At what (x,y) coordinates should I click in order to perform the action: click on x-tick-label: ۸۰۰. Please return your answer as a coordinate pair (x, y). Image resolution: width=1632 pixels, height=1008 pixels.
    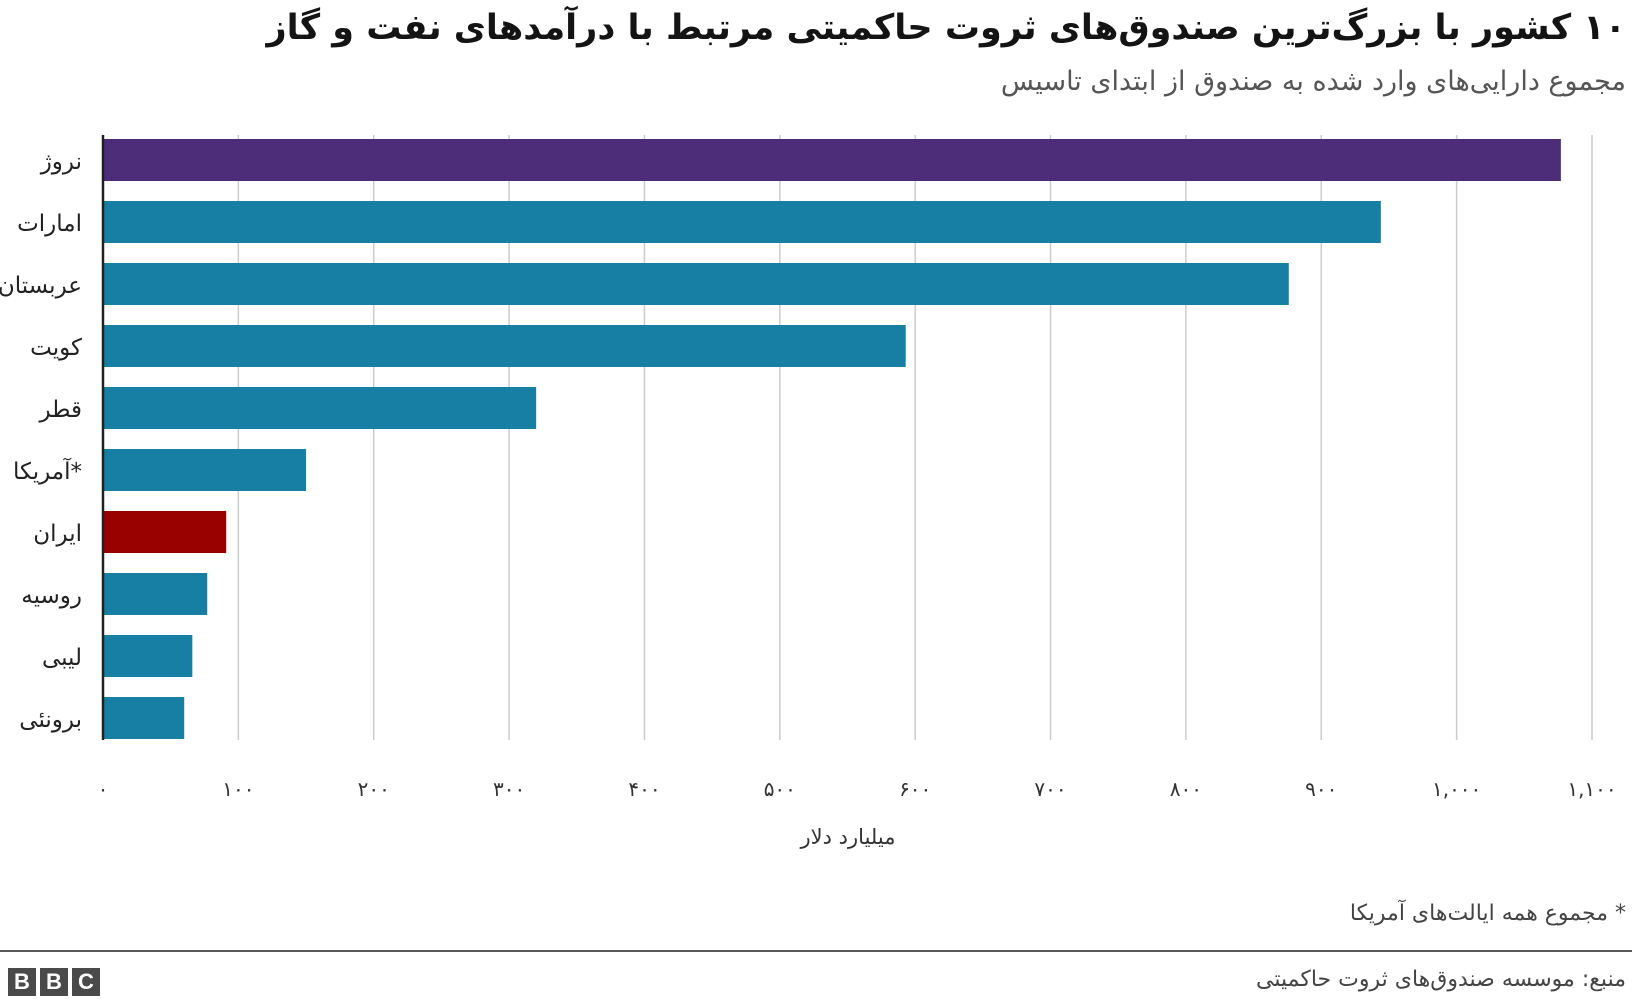
    Looking at the image, I should click on (1186, 789).